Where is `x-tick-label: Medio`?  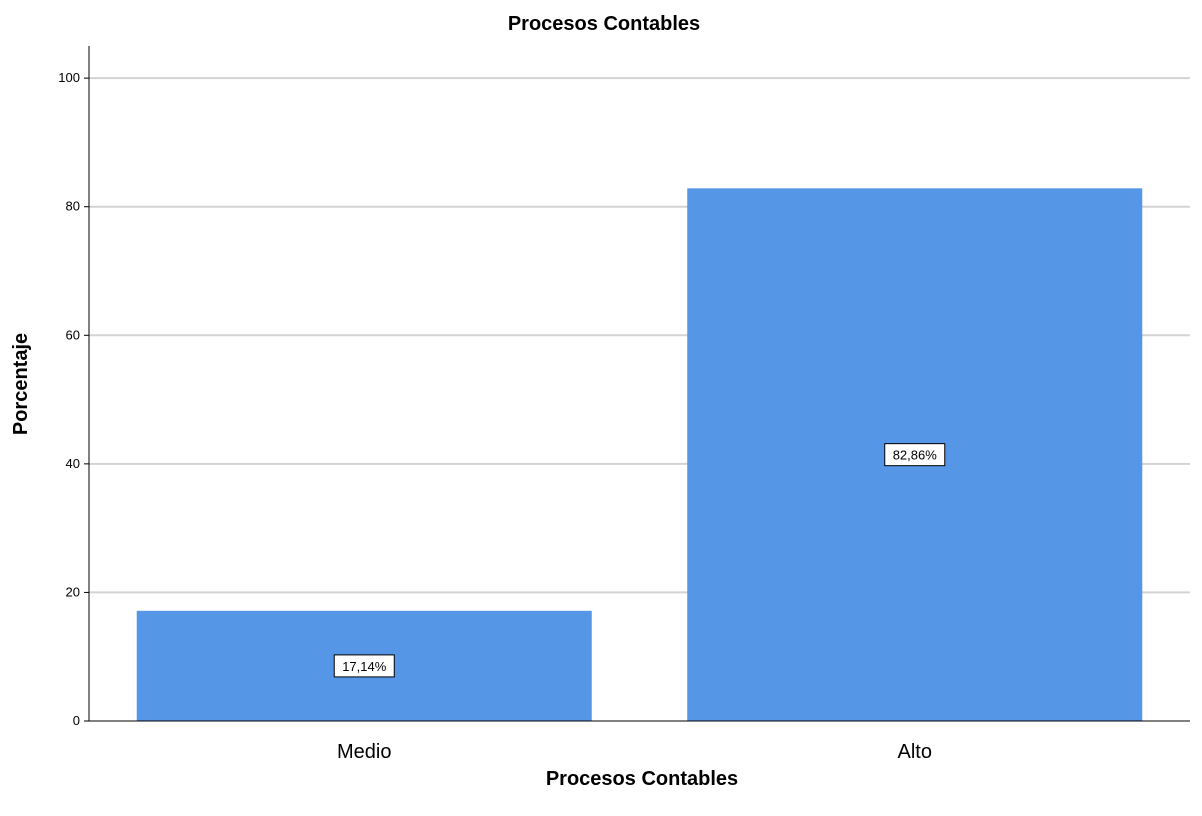
x-tick-label: Medio is located at coordinates (364, 752).